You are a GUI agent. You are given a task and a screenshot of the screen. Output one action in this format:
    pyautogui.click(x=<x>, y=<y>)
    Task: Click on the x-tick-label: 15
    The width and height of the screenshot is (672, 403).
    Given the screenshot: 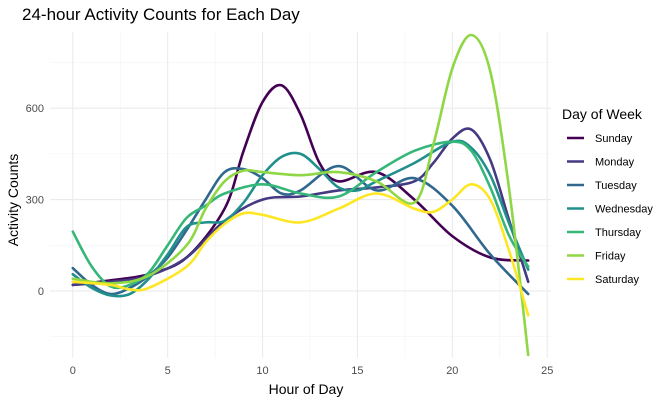 What is the action you would take?
    pyautogui.click(x=357, y=371)
    